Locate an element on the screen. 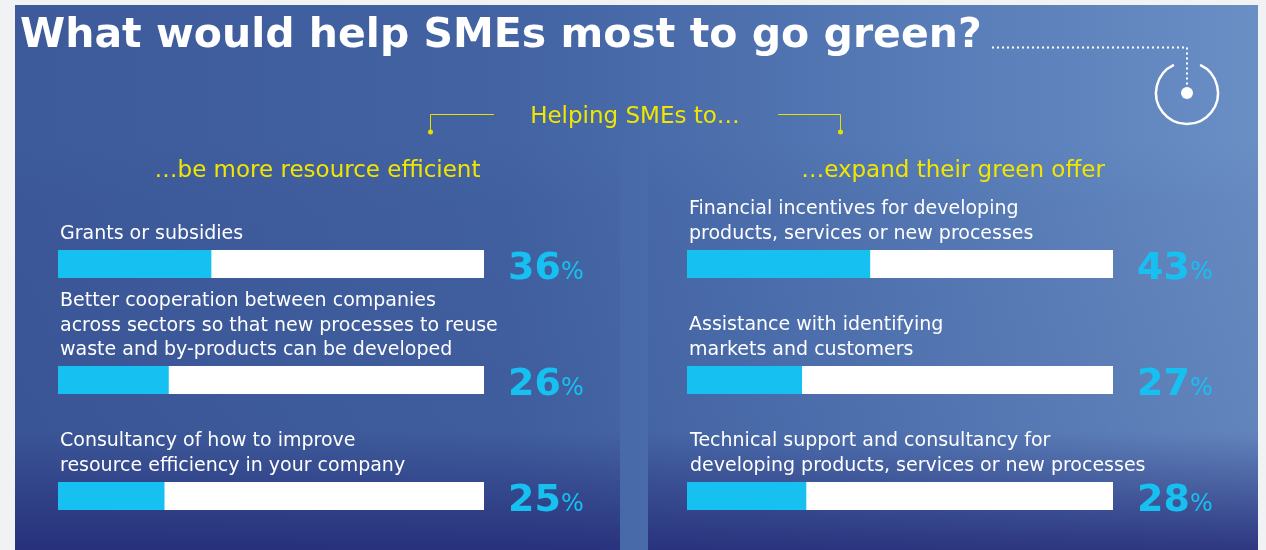 Image resolution: width=1266 pixels, height=550 pixels. y-tick-label: Grants or subsidies is located at coordinates (152, 232).